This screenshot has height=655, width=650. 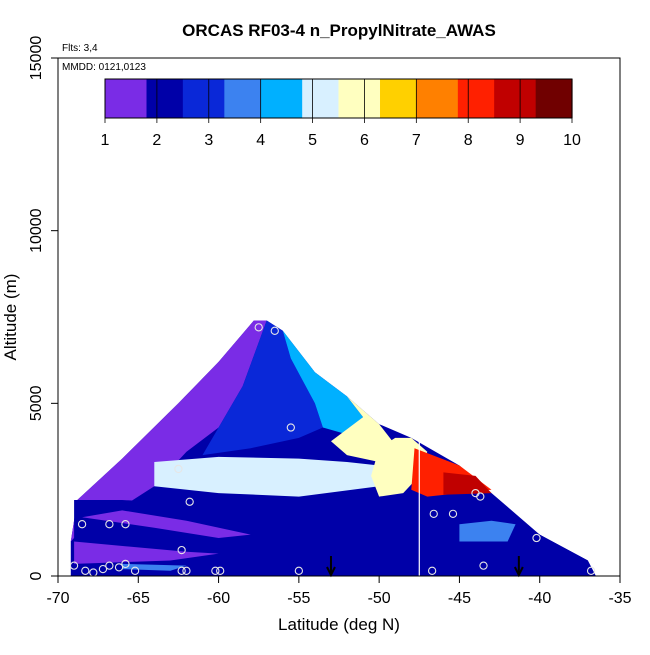 What do you see at coordinates (339, 624) in the screenshot?
I see `x-axis-label: Latitude (deg N)` at bounding box center [339, 624].